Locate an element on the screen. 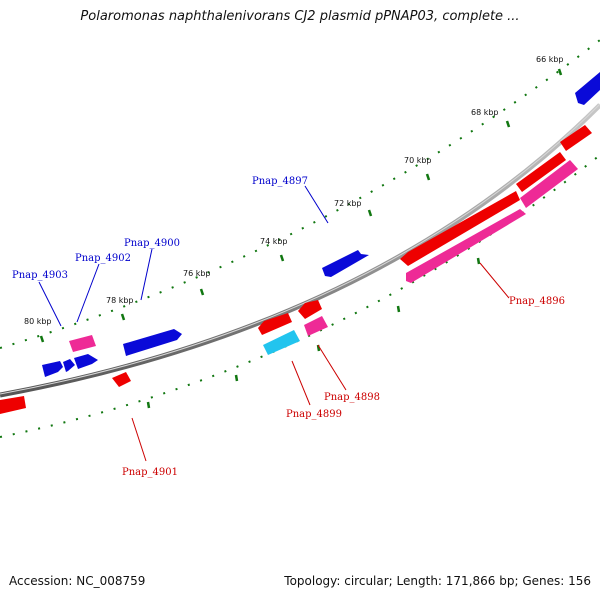  scale-label-78kbp: 78 kbp is located at coordinates (120, 300).